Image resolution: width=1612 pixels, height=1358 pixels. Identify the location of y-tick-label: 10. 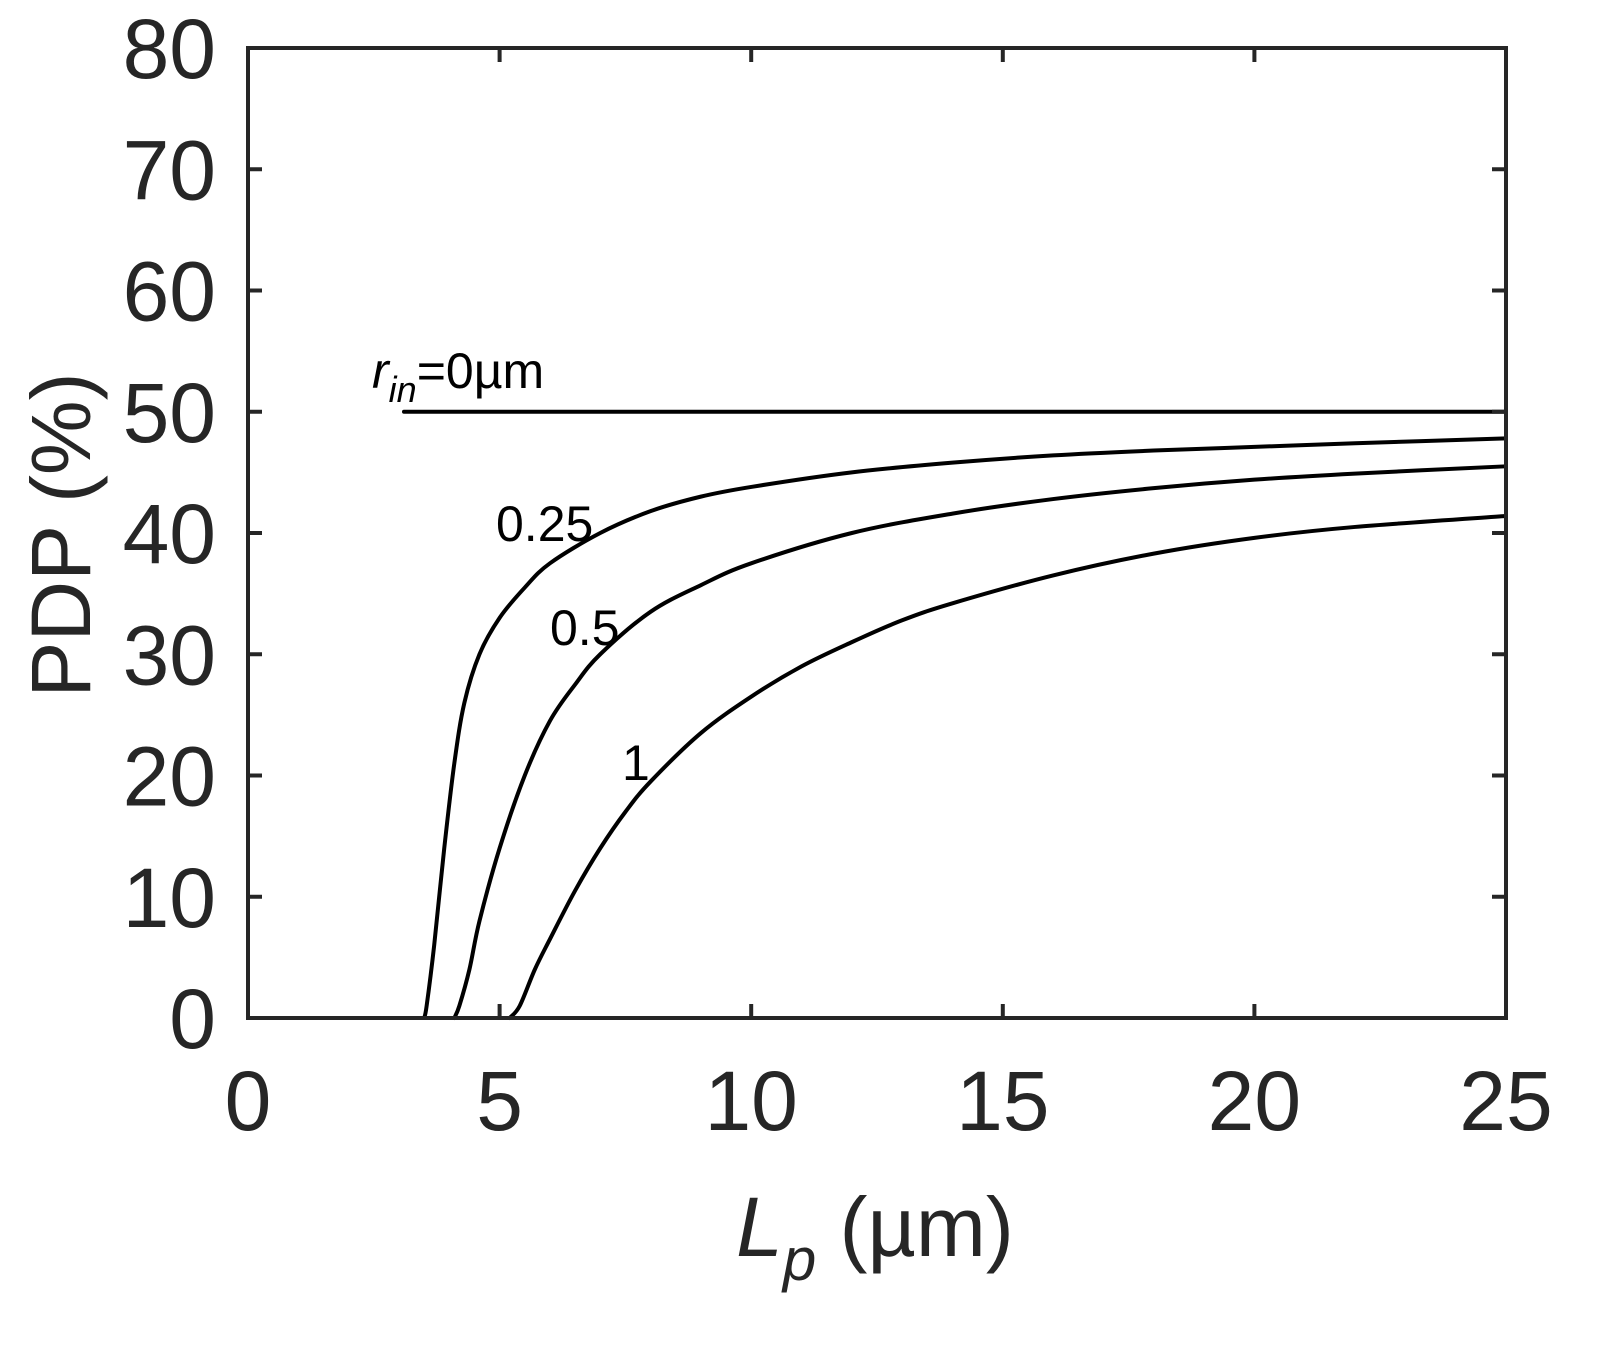
(169, 898).